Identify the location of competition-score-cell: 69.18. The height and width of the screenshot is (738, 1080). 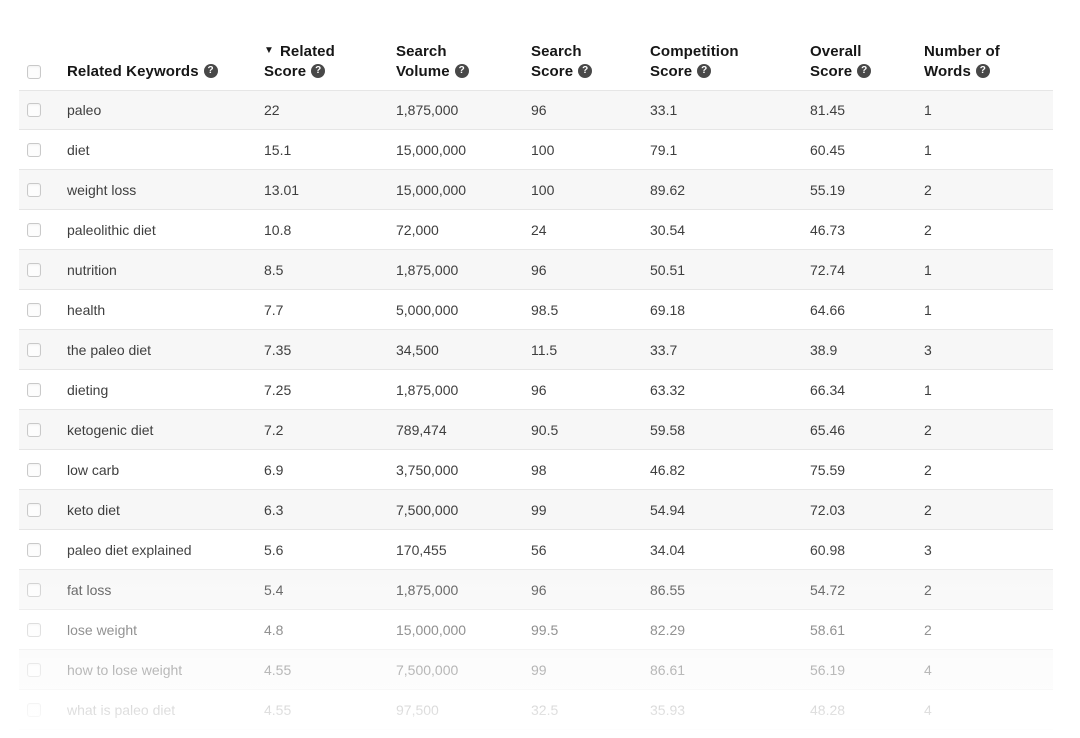
(668, 309).